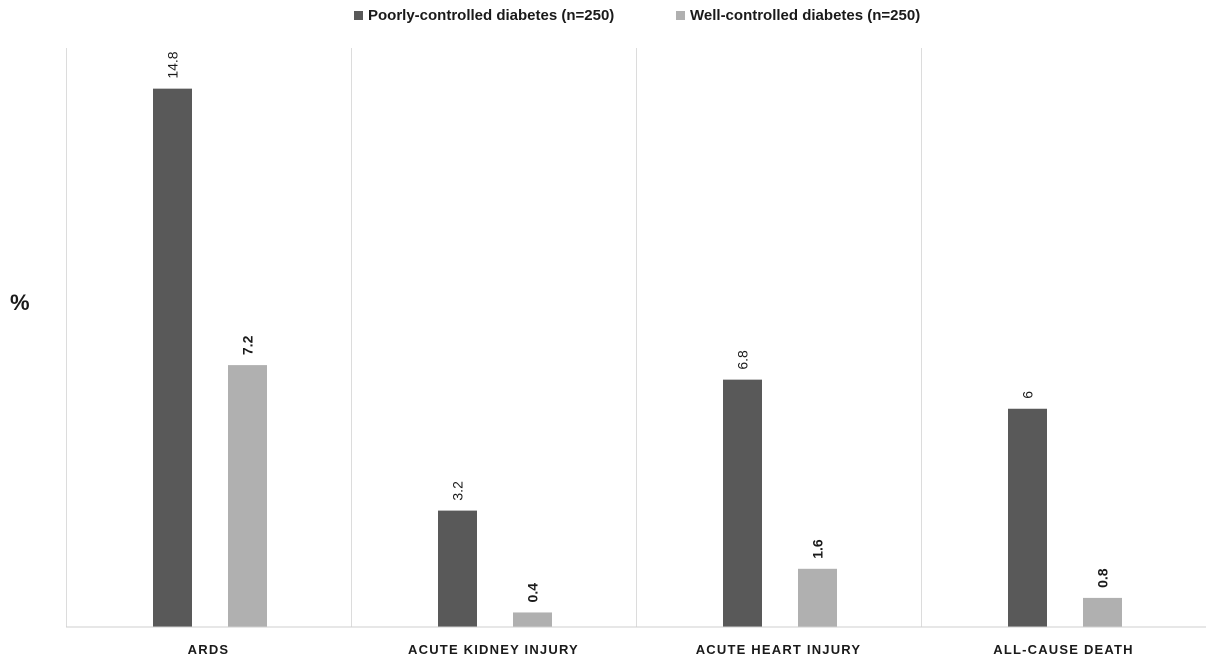 Image resolution: width=1208 pixels, height=659 pixels. Describe the element at coordinates (1063, 649) in the screenshot. I see `category-label-4: ALL-CAUSE DEATH` at that location.